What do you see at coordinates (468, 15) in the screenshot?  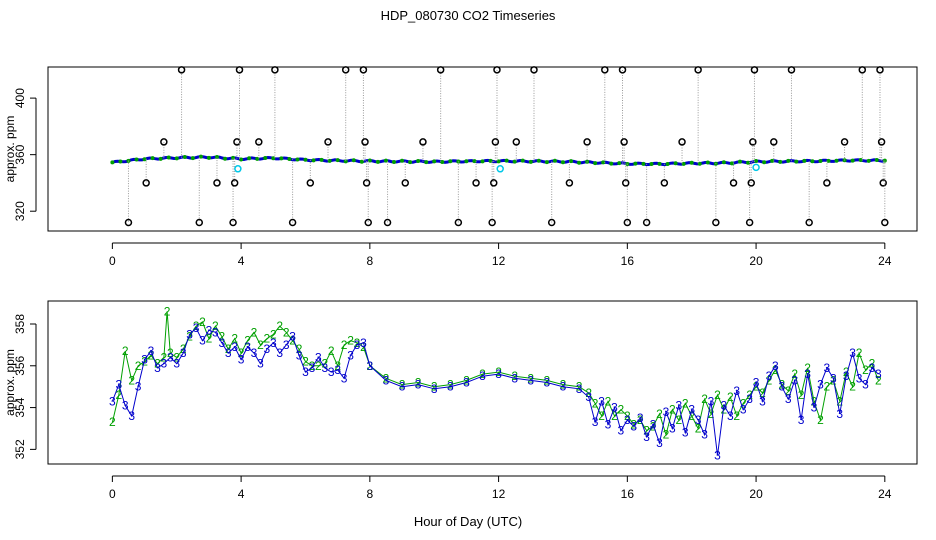 I see `figure-title: HDP_080730 CO2 Timeseries` at bounding box center [468, 15].